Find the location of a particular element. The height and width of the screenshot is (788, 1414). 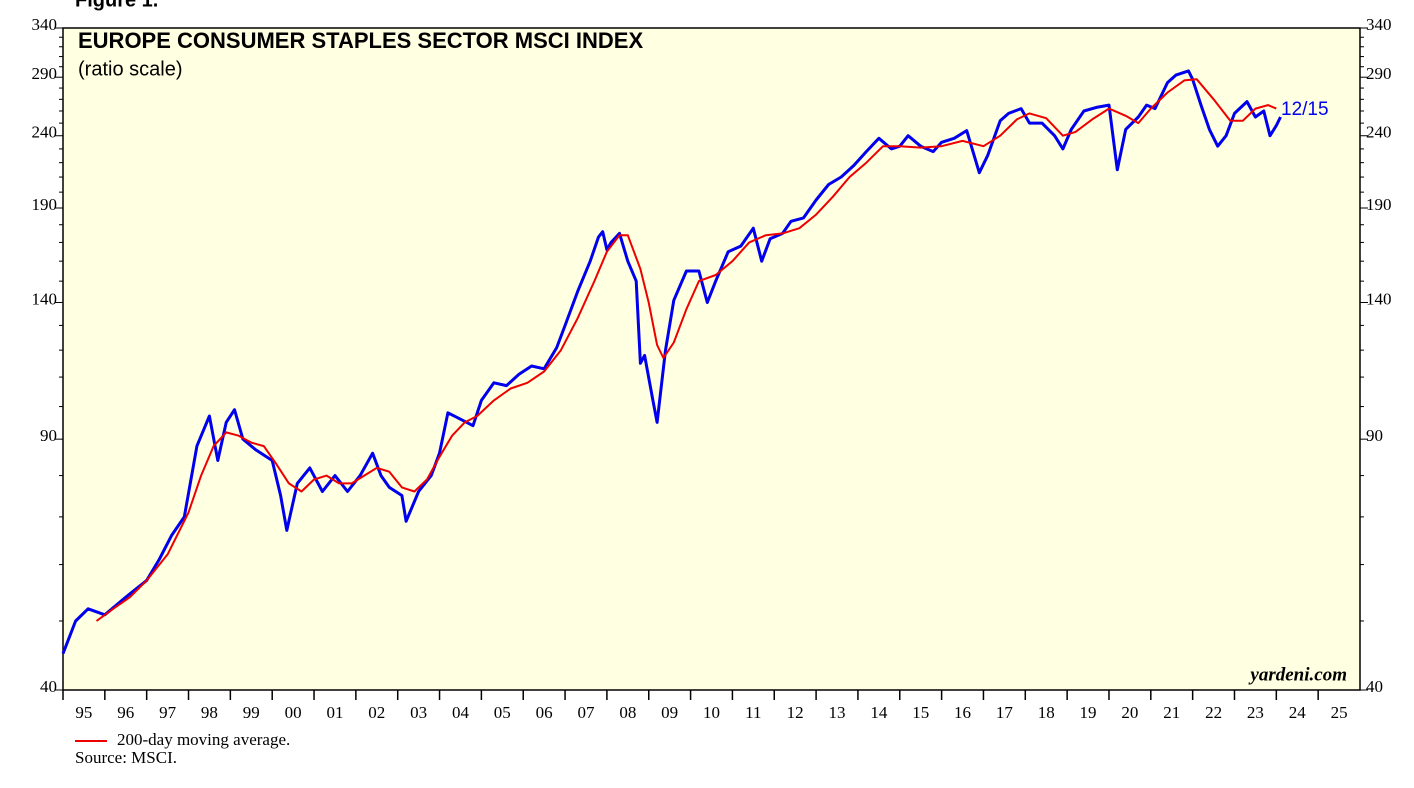

x-tick-label: 17 is located at coordinates (1005, 712).